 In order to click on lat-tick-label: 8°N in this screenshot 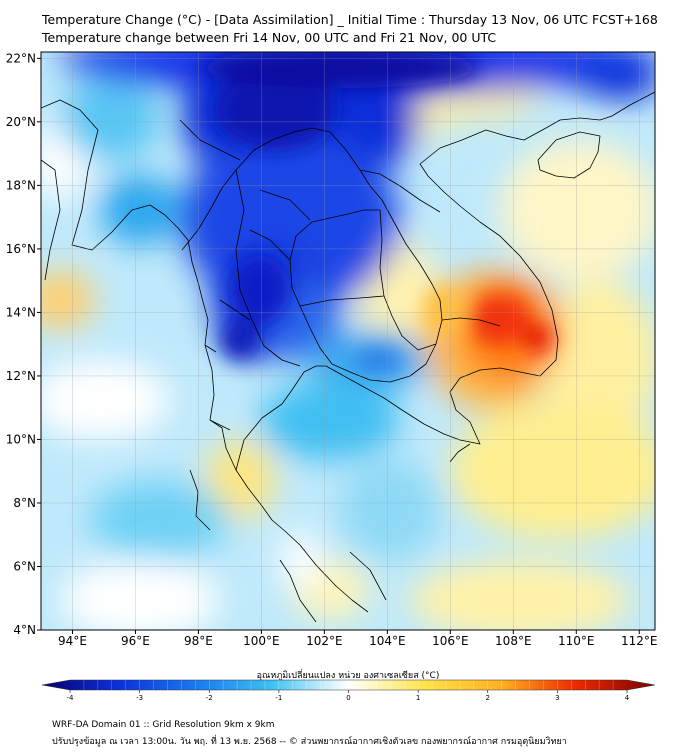, I will do `click(24, 503)`.